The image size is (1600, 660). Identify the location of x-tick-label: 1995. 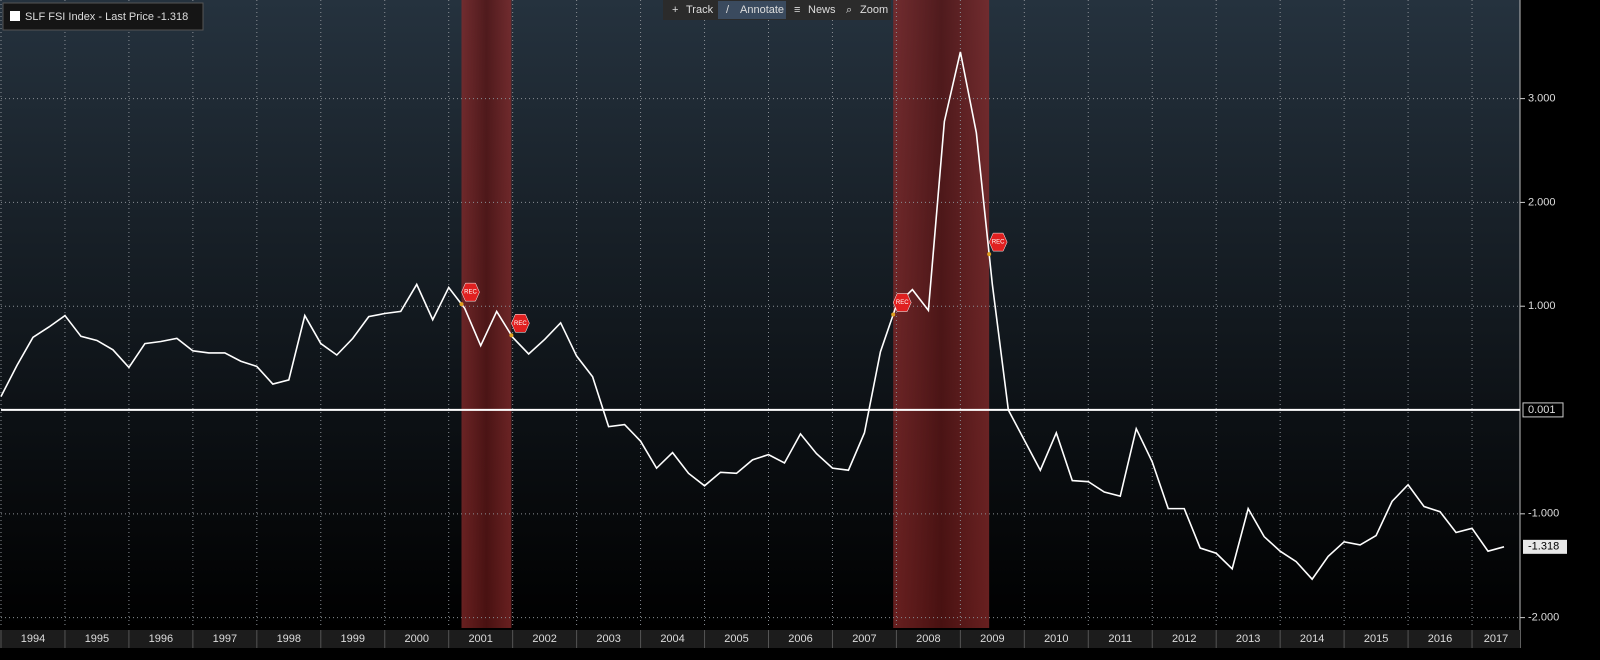
(97, 639).